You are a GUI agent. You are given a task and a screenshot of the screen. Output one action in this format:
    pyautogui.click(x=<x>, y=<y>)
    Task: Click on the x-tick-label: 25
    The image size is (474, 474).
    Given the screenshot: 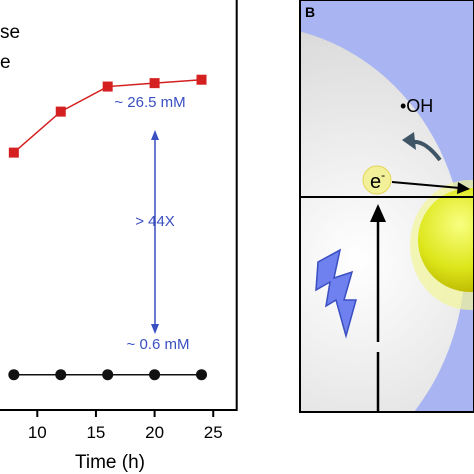 What is the action you would take?
    pyautogui.click(x=213, y=432)
    